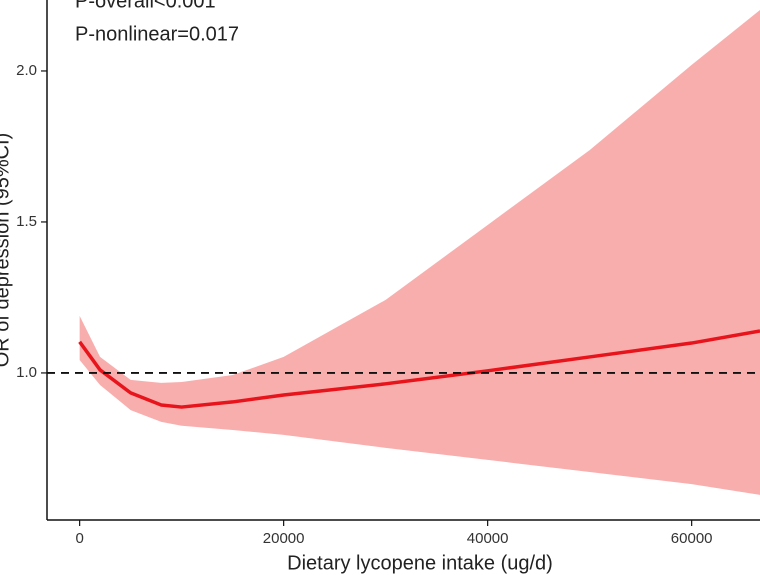  I want to click on y-axis-label: OR of depression (95%CI), so click(6, 250).